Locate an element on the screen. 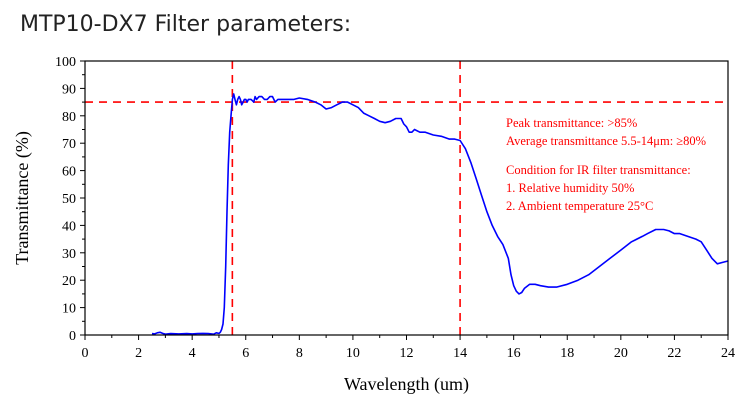  x-tick-label: 12 is located at coordinates (407, 353).